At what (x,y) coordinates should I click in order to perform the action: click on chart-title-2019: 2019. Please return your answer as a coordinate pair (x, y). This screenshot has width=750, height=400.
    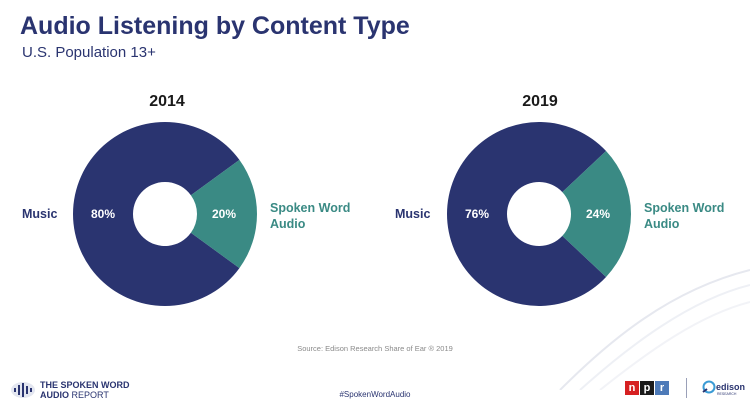
    Looking at the image, I should click on (540, 101).